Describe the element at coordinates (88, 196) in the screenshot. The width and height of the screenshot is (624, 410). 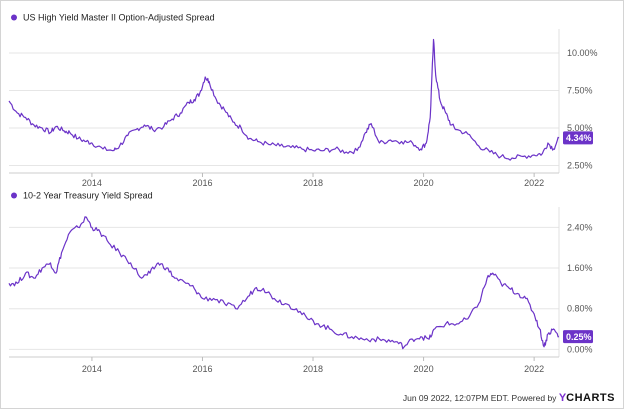
I see `chart-title: 10-2 Year Treasury Yield Spread` at that location.